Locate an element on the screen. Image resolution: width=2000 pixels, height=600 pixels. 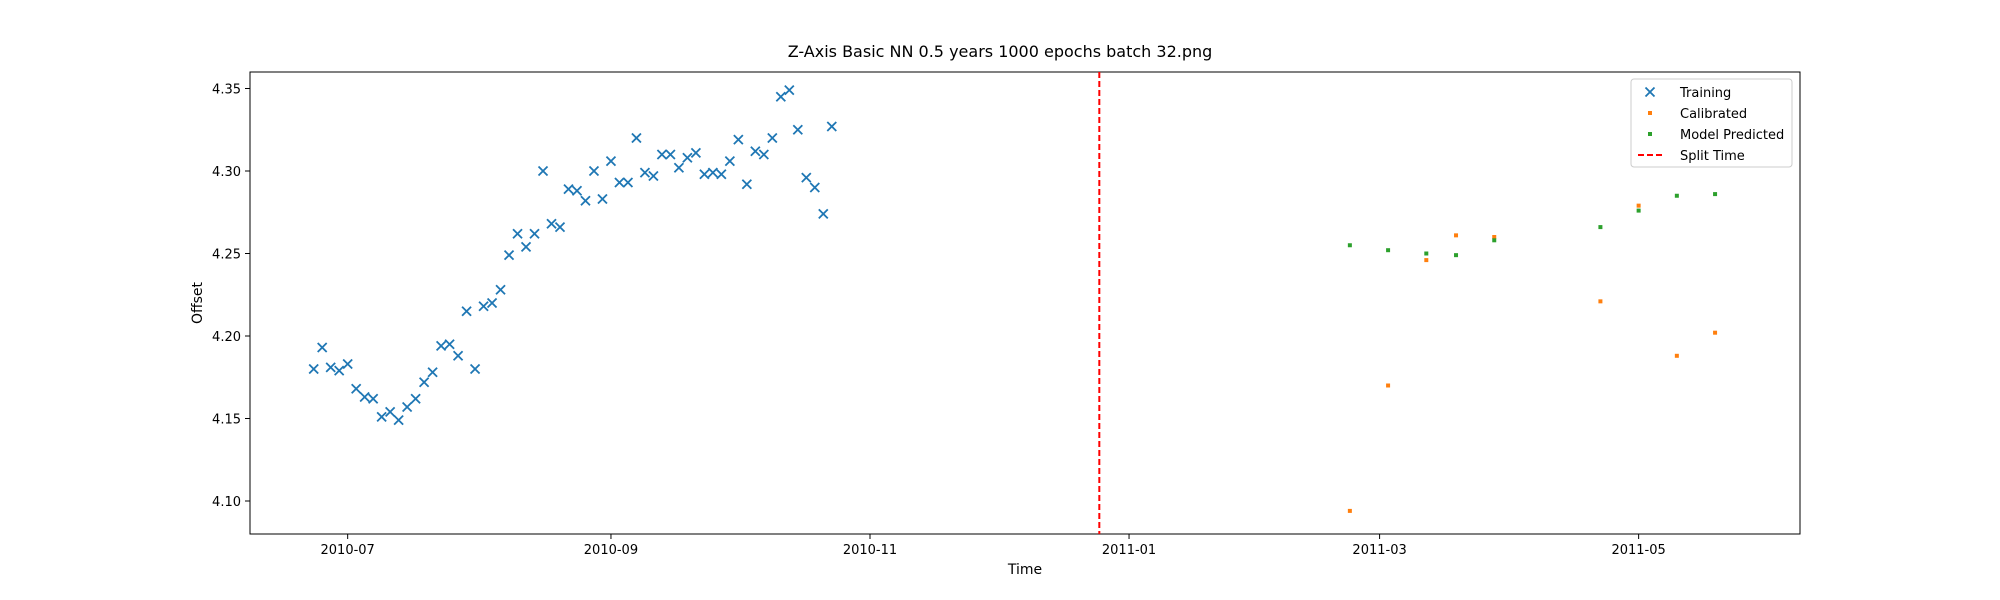
legend-frame is located at coordinates (1711, 123).